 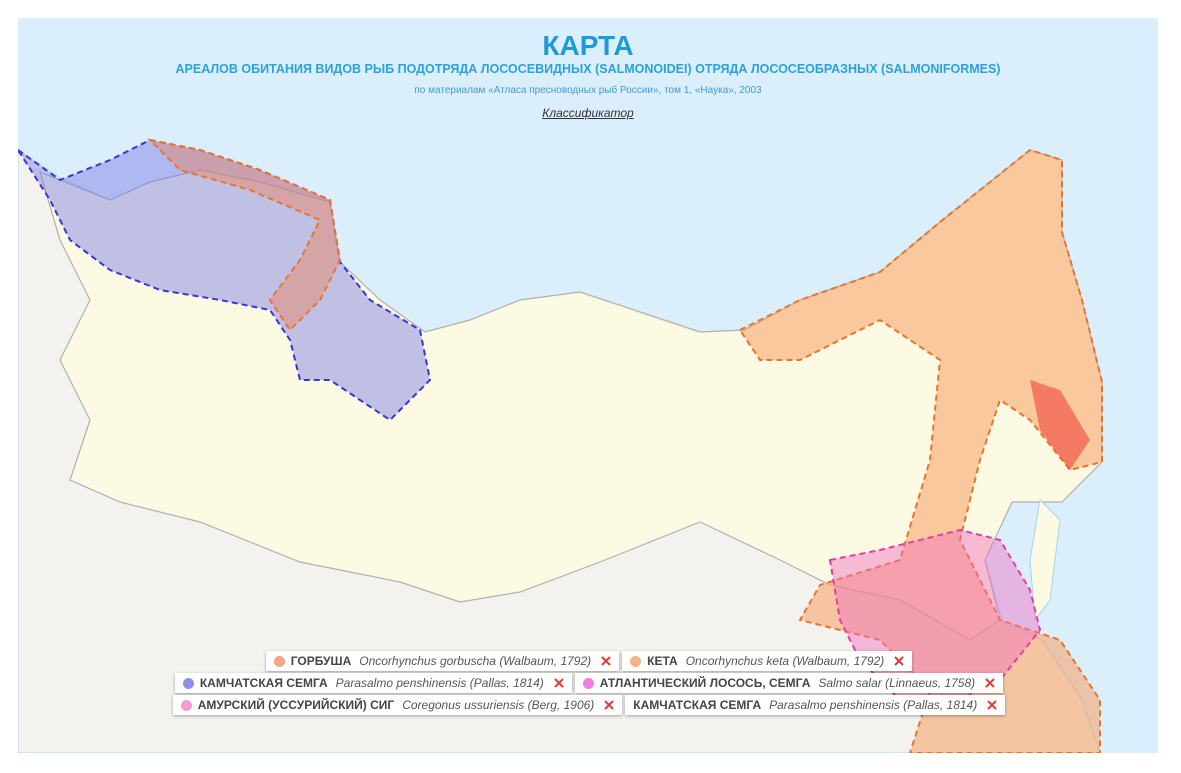 What do you see at coordinates (662, 661) in the screenshot?
I see `species-name: КЕТА` at bounding box center [662, 661].